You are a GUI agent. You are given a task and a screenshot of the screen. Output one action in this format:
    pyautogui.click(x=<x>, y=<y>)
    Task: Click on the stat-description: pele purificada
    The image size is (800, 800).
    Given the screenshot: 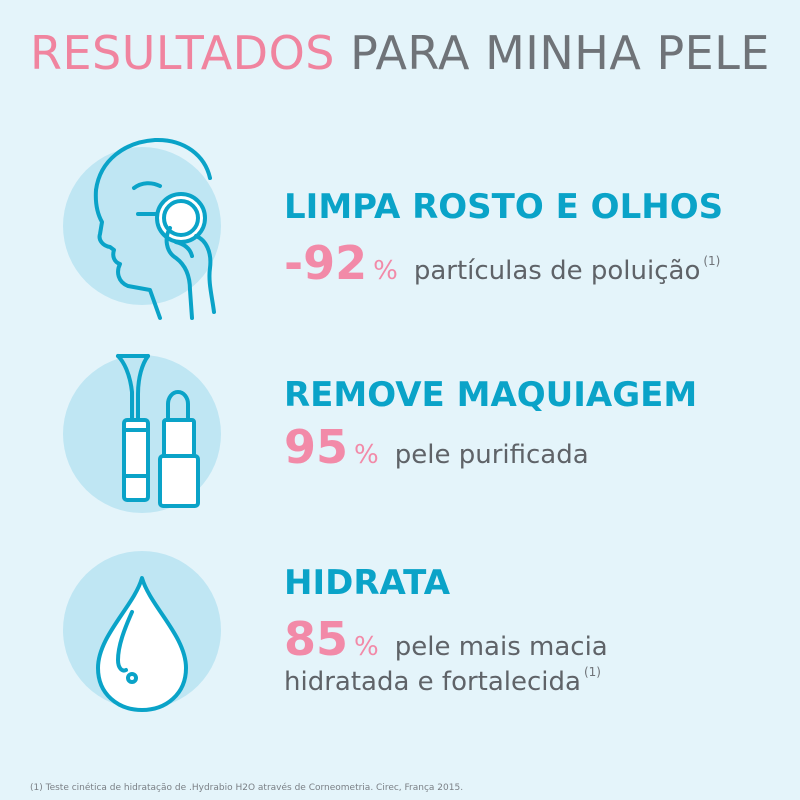 What is the action you would take?
    pyautogui.click(x=491, y=455)
    